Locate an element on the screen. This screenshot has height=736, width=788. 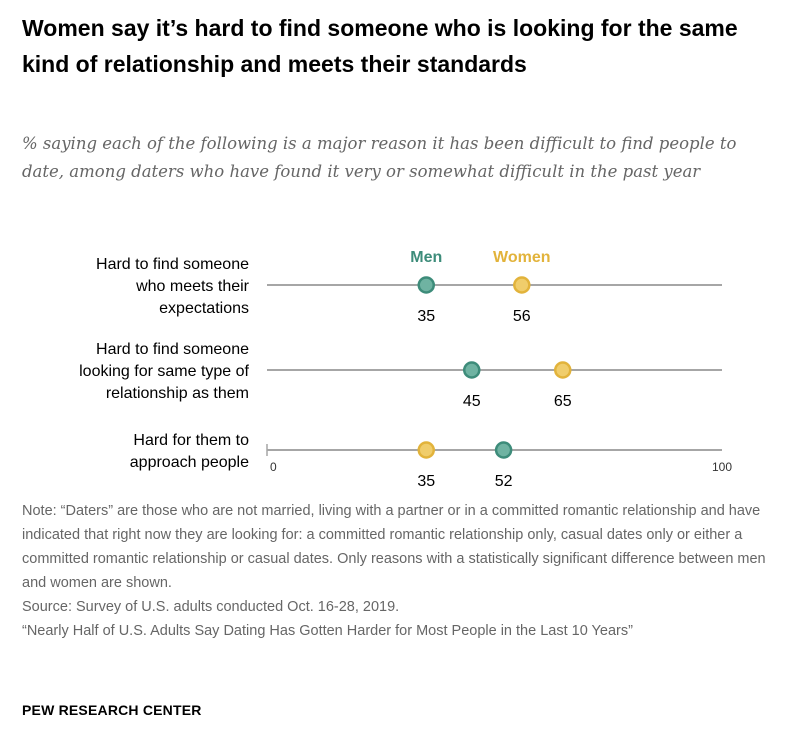
axis-tick-label: 0 is located at coordinates (273, 467).